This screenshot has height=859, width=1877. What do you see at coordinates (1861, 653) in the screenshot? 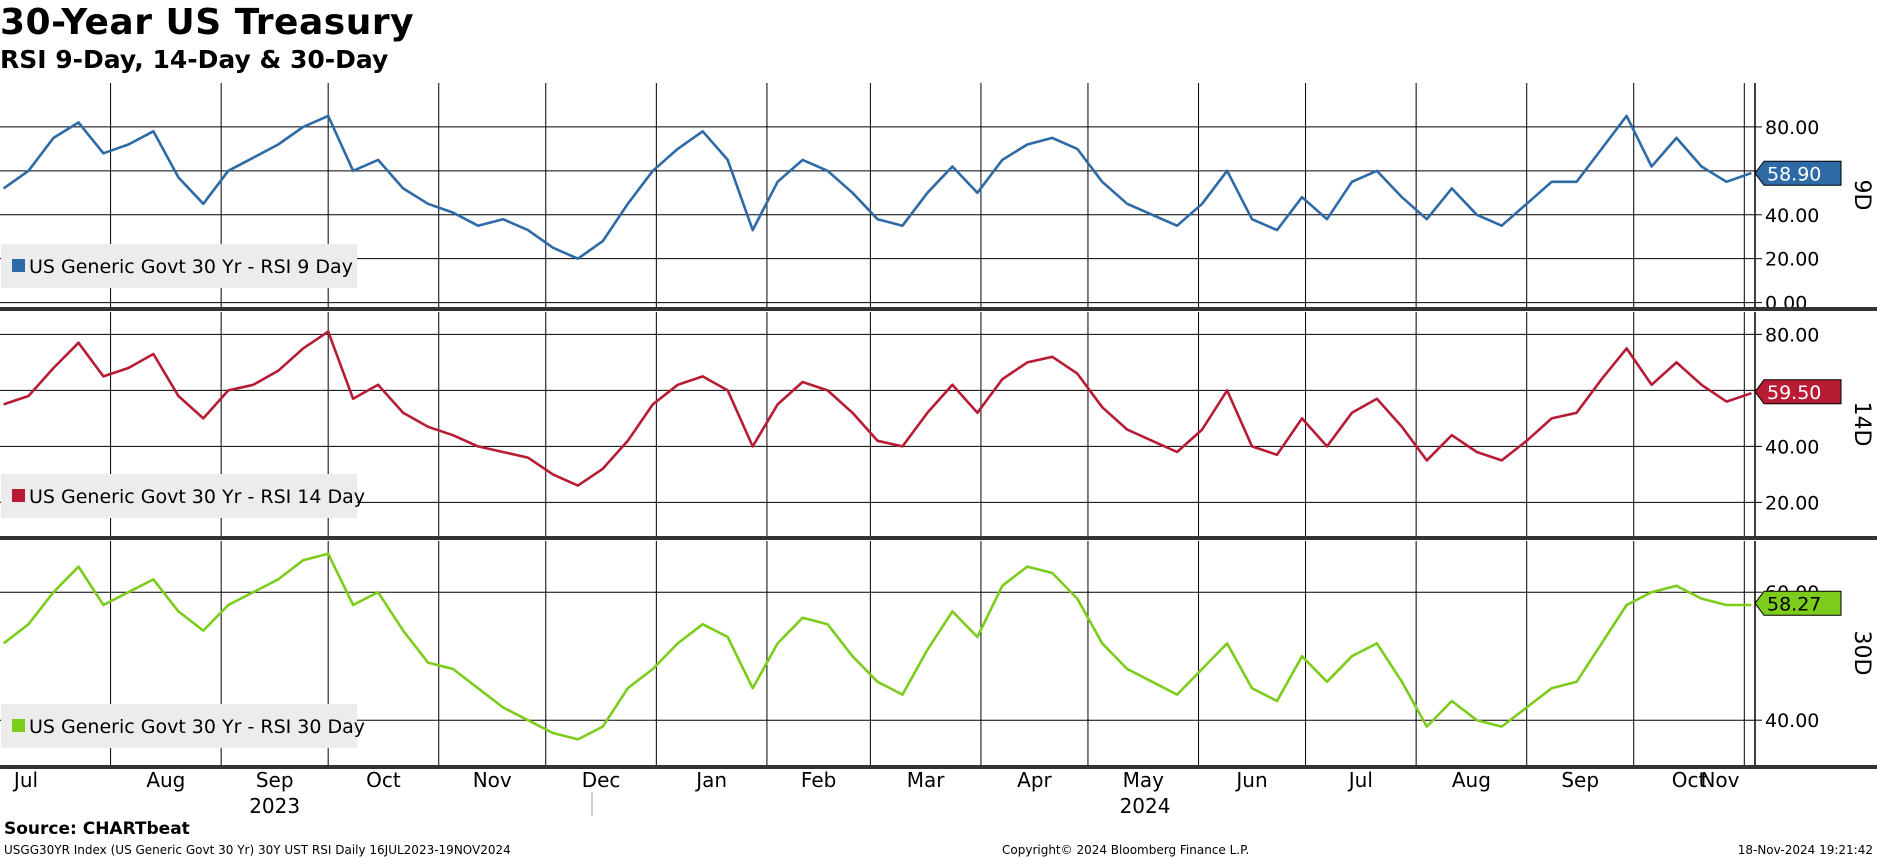
I see `panel-label: 30D` at bounding box center [1861, 653].